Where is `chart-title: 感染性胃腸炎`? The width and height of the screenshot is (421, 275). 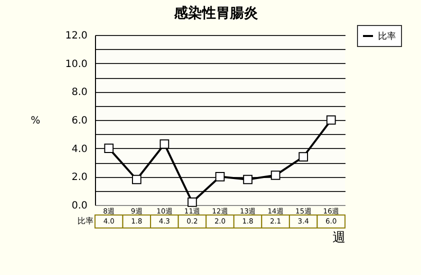 chart-title: 感染性胃腸炎 is located at coordinates (215, 13).